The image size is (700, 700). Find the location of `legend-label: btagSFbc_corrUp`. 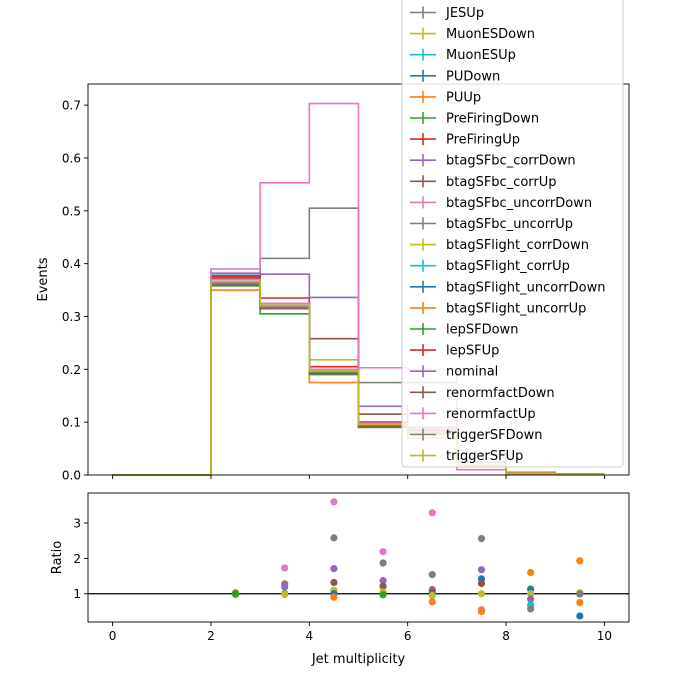

legend-label: btagSFbc_corrUp is located at coordinates (501, 182).